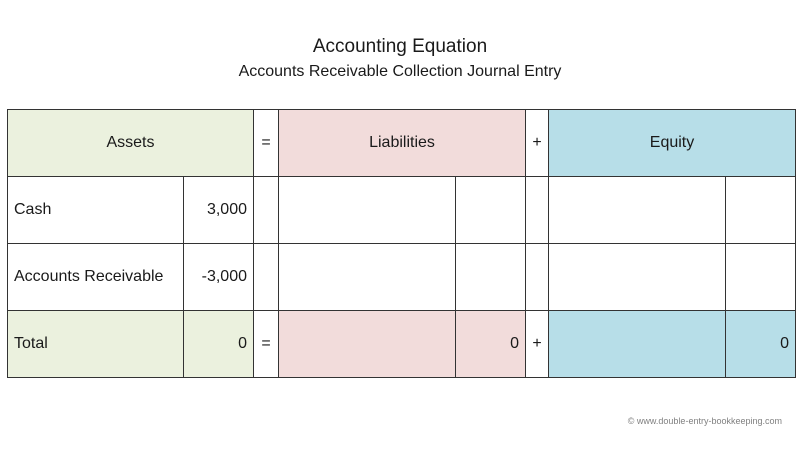  I want to click on equals-sign: =, so click(266, 143).